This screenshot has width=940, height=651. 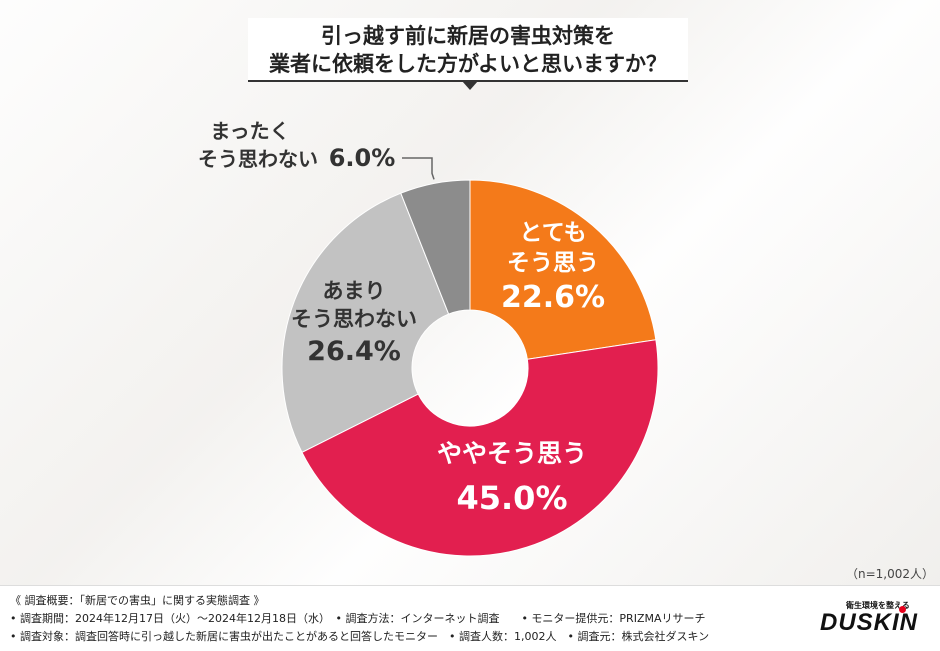 What do you see at coordinates (354, 291) in the screenshot?
I see `slice-label-3-line-1: あまり` at bounding box center [354, 291].